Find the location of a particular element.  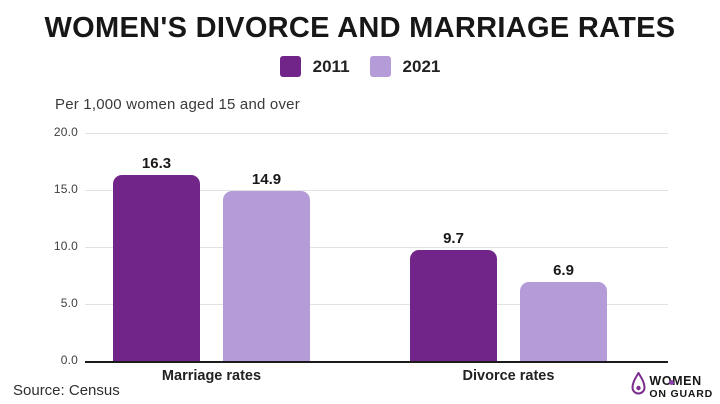

brand-logo-line1: WOMEN is located at coordinates (681, 381).